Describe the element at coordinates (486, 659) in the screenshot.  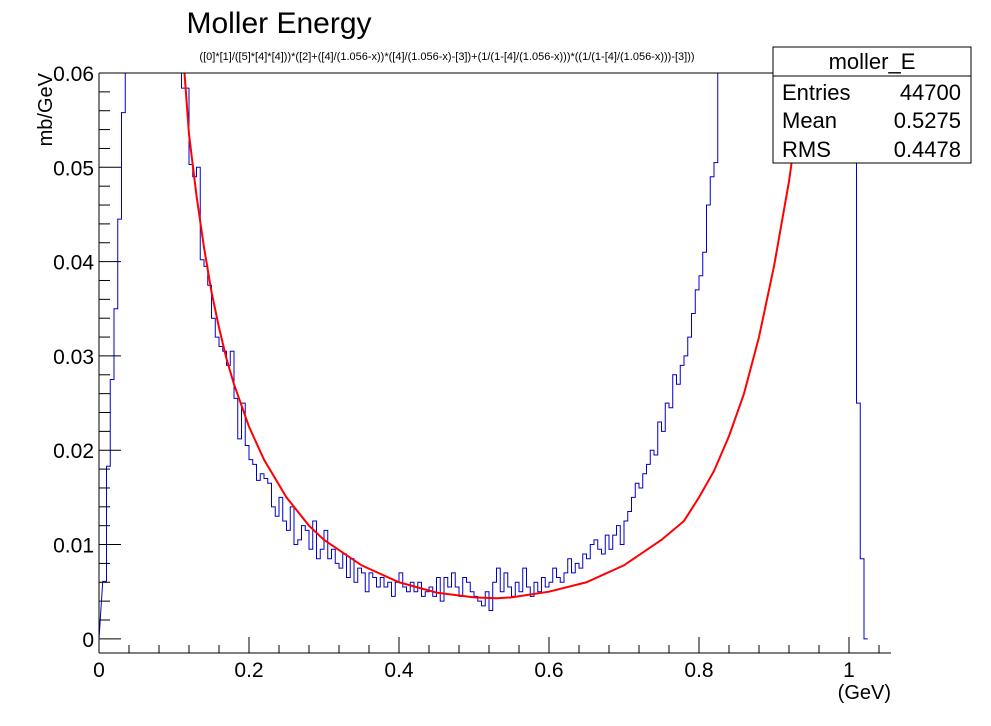
I see `x-axis-ticks: 0 0.2 0.4 0.6 0.8 1` at that location.